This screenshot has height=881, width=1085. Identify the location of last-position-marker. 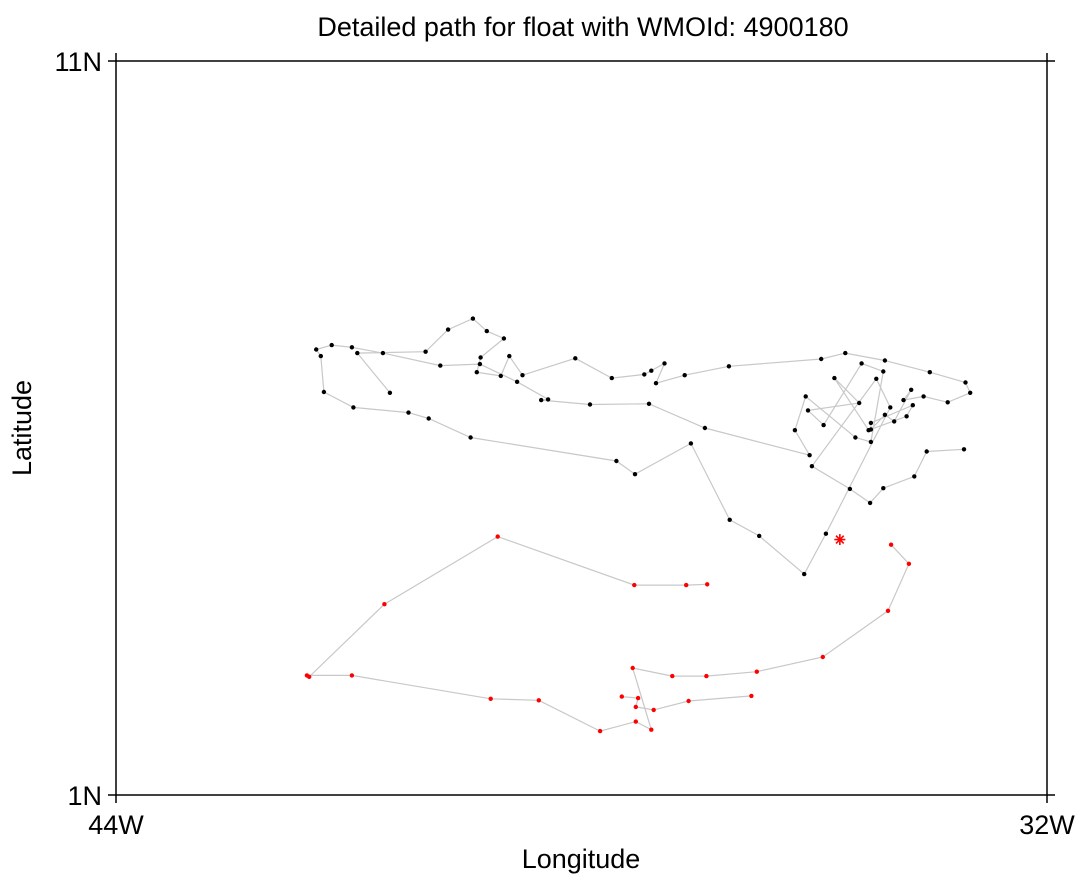
(840, 540).